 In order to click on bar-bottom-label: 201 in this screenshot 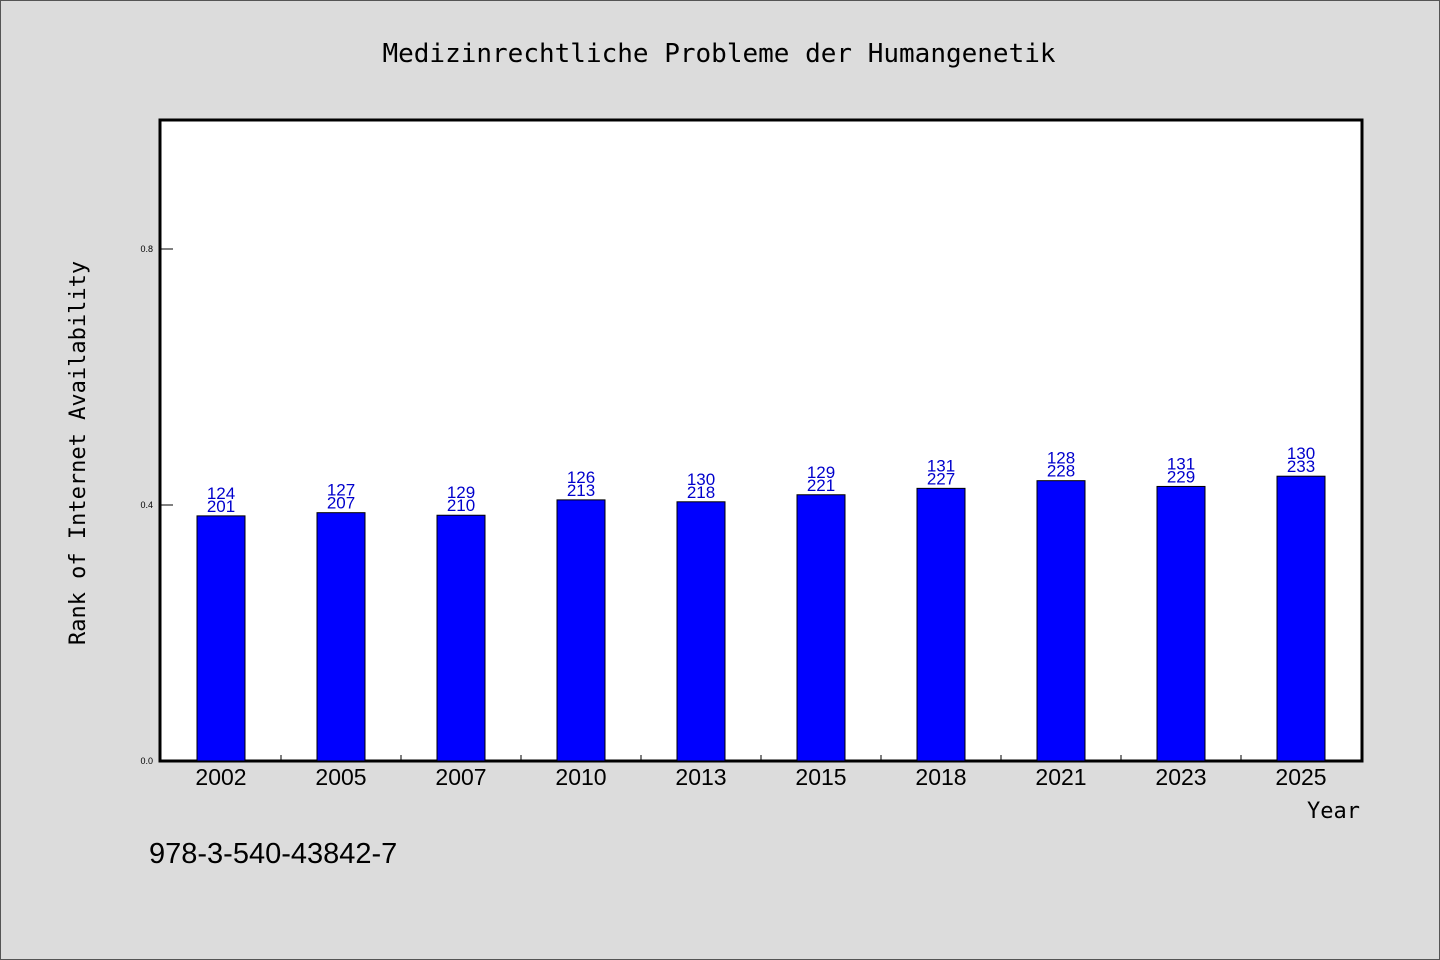, I will do `click(221, 506)`.